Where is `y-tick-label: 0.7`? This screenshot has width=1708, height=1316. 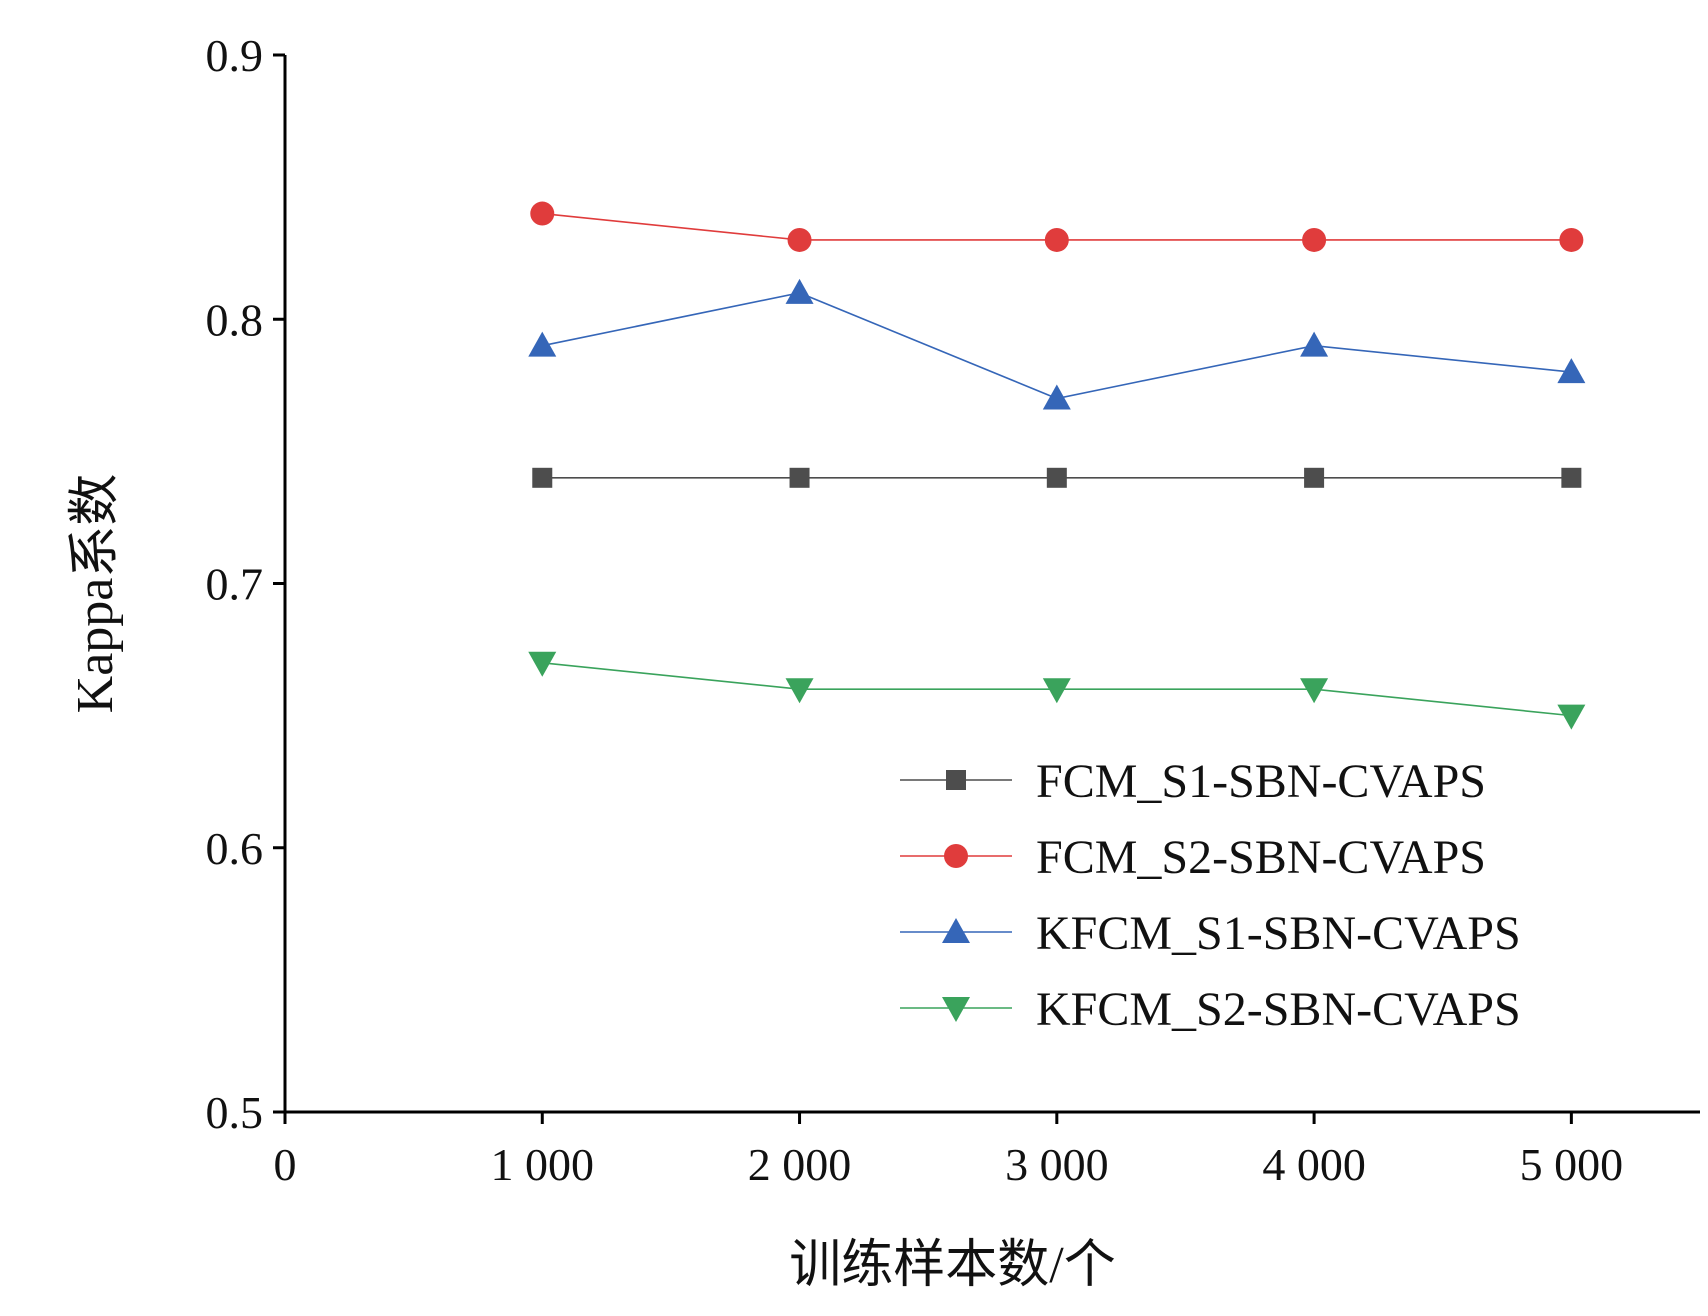
y-tick-label: 0.7 is located at coordinates (235, 584).